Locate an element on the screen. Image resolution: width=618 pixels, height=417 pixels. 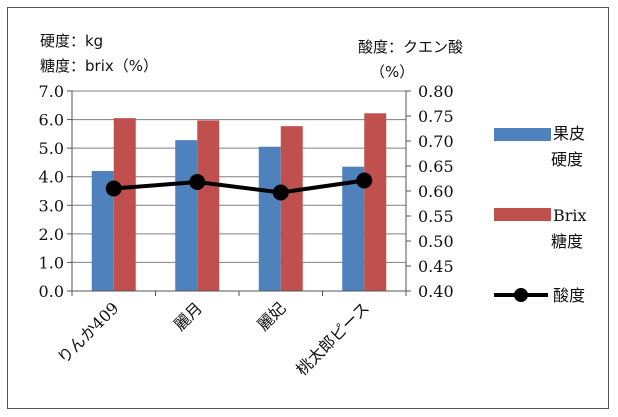
legend-hardness-line2: 硬度 is located at coordinates (567, 159).